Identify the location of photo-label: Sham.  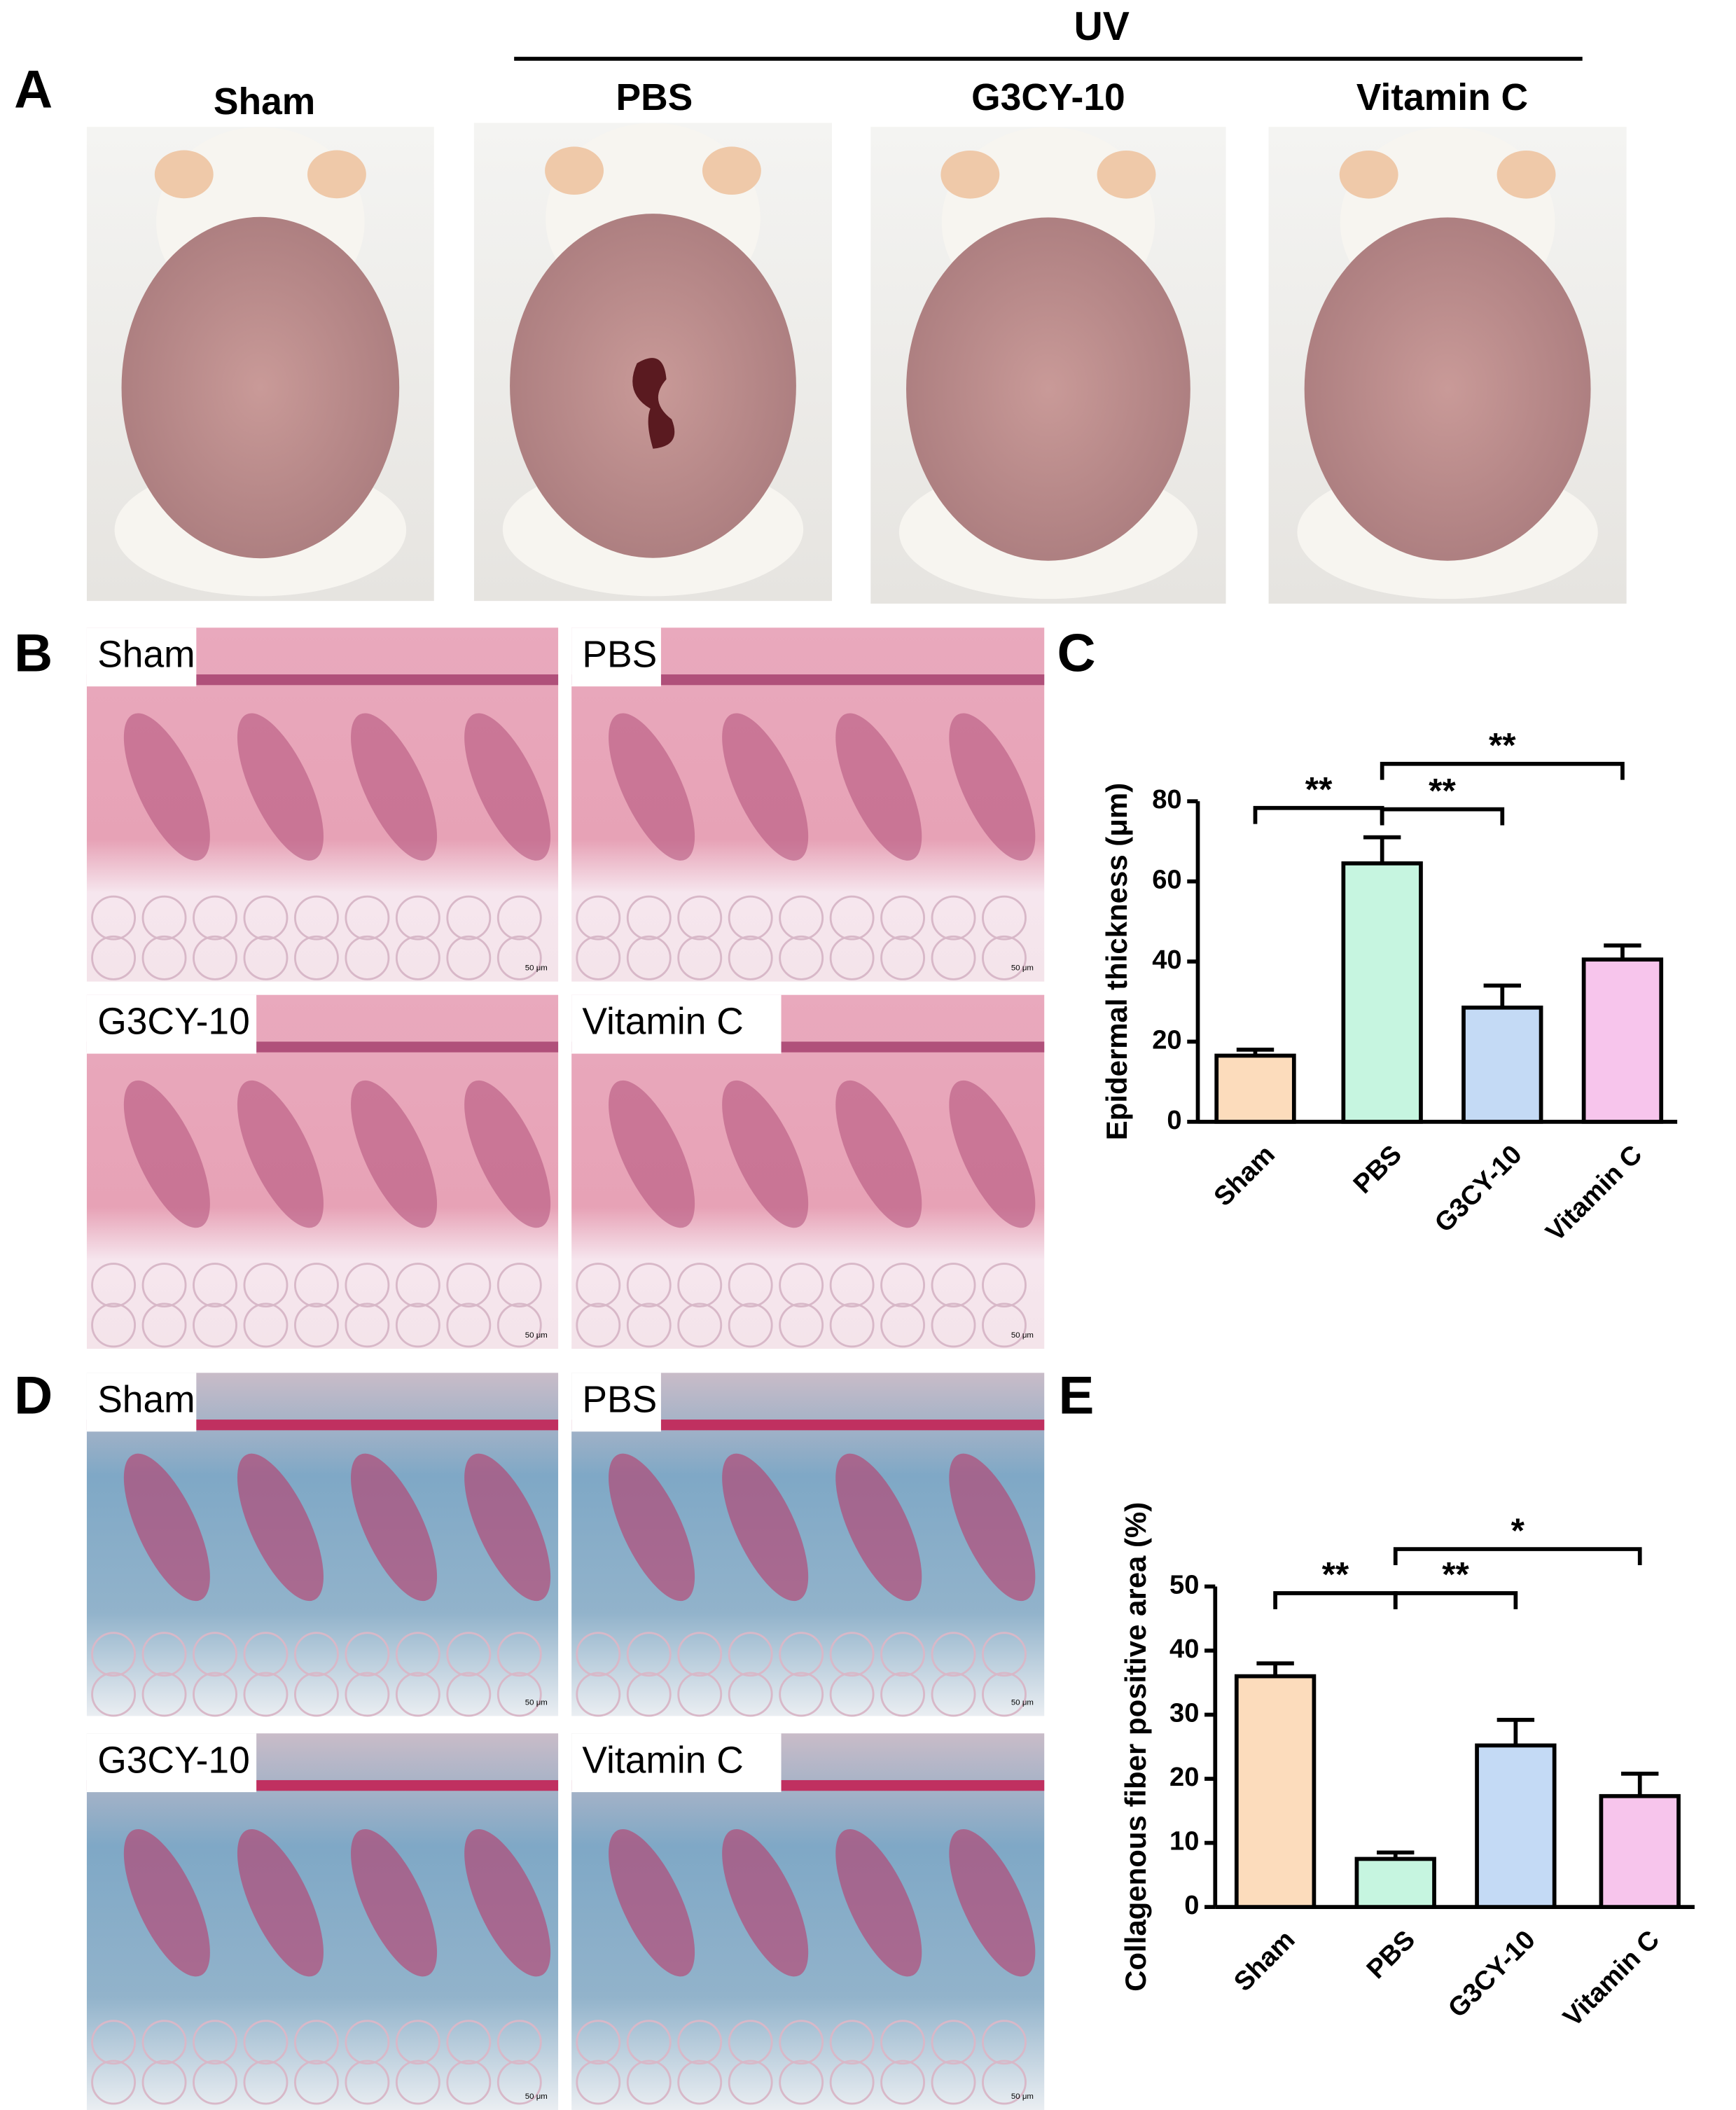
(264, 102).